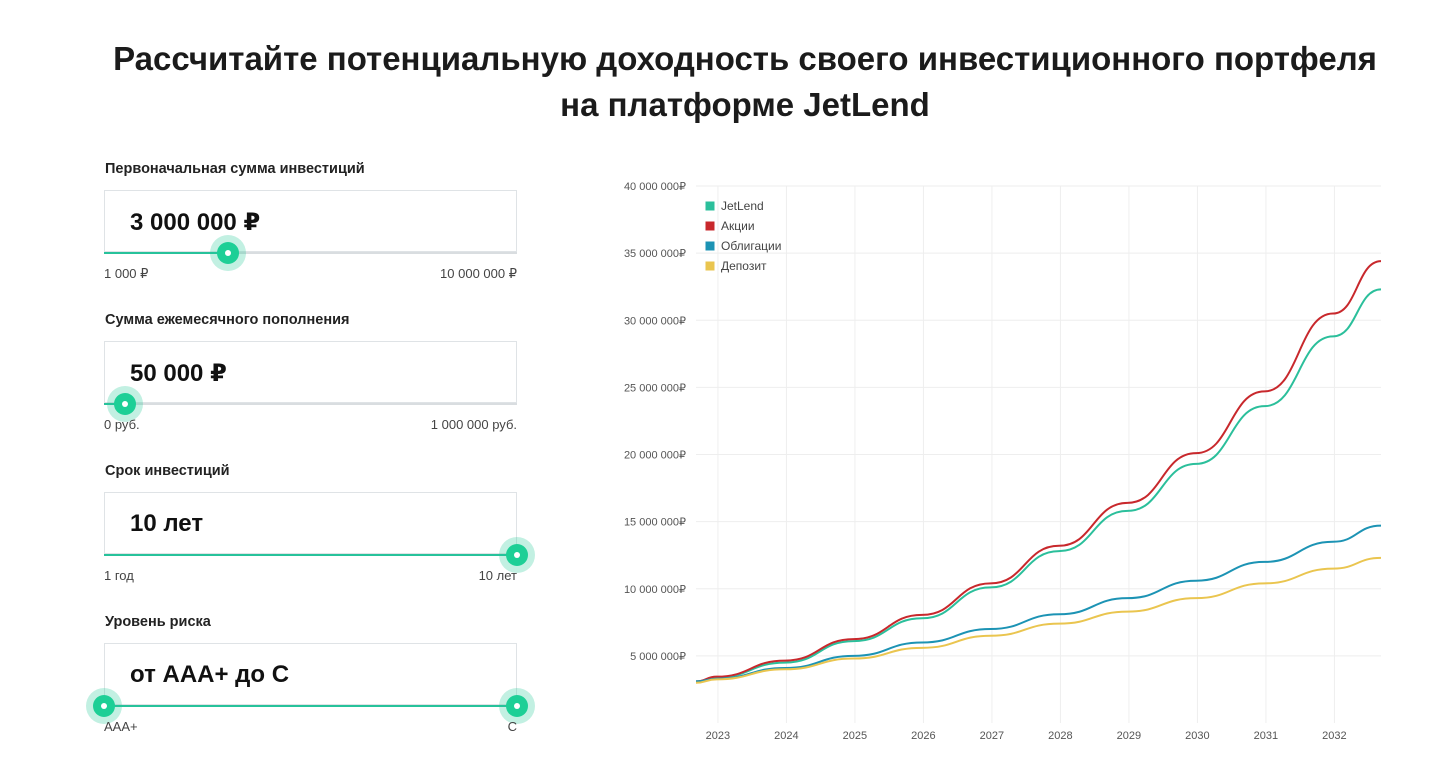  Describe the element at coordinates (310, 221) in the screenshot. I see `initial-amount-input: 3 000 000 ₽` at that location.